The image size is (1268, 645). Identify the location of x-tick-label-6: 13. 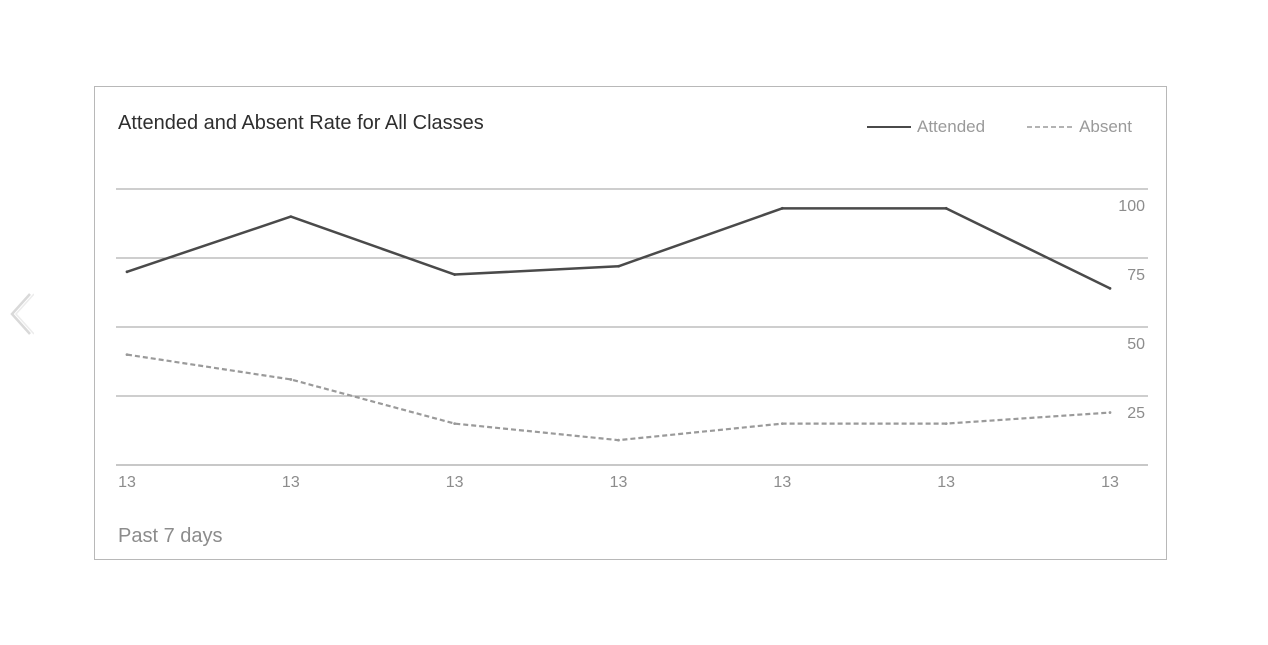
(1110, 482).